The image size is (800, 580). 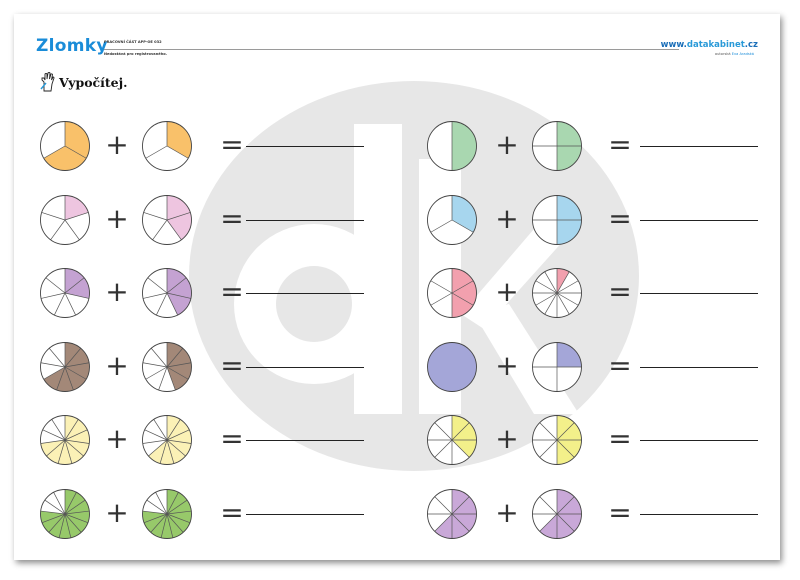 What do you see at coordinates (734, 54) in the screenshot?
I see `author-credit: autorská Eva Aradská` at bounding box center [734, 54].